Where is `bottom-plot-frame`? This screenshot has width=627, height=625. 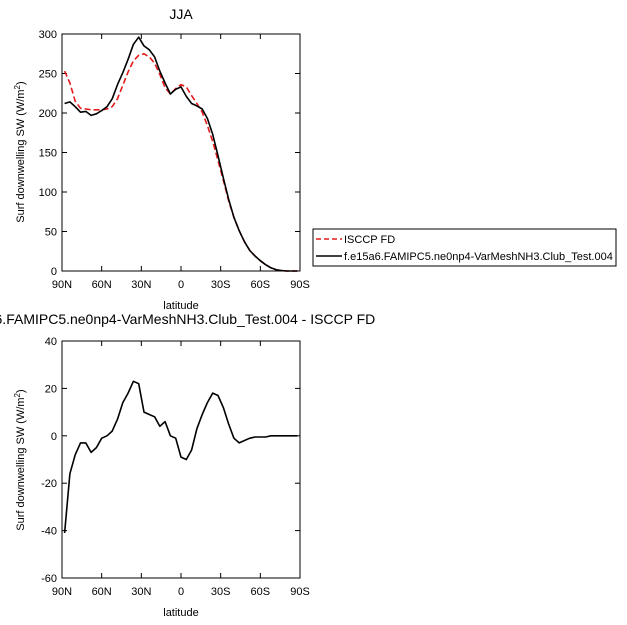 bottom-plot-frame is located at coordinates (181, 459).